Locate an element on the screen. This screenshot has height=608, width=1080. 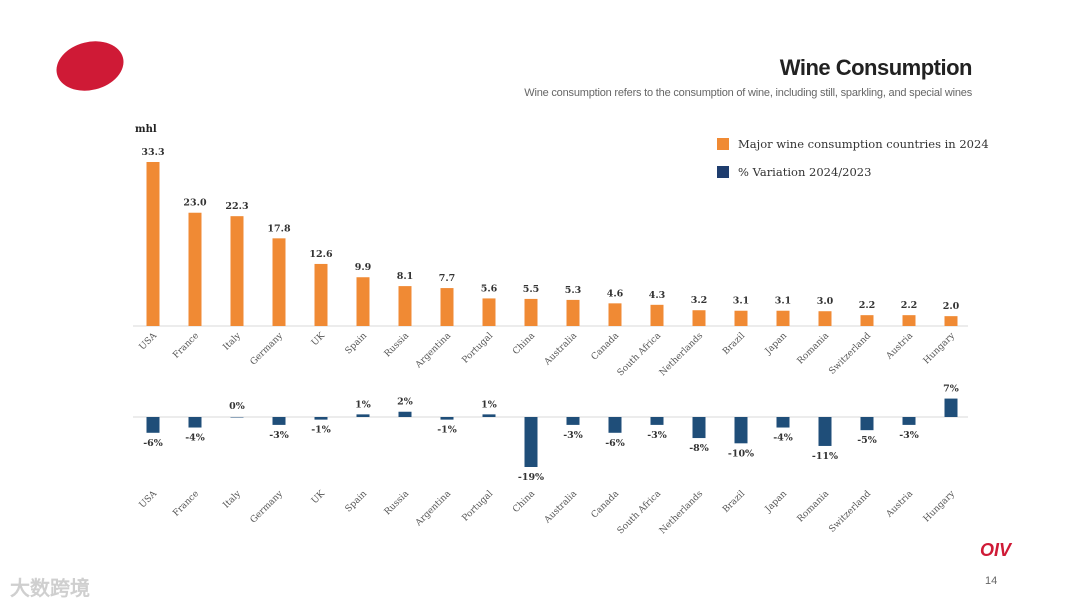
top-tick-uk: UK is located at coordinates (318, 339).